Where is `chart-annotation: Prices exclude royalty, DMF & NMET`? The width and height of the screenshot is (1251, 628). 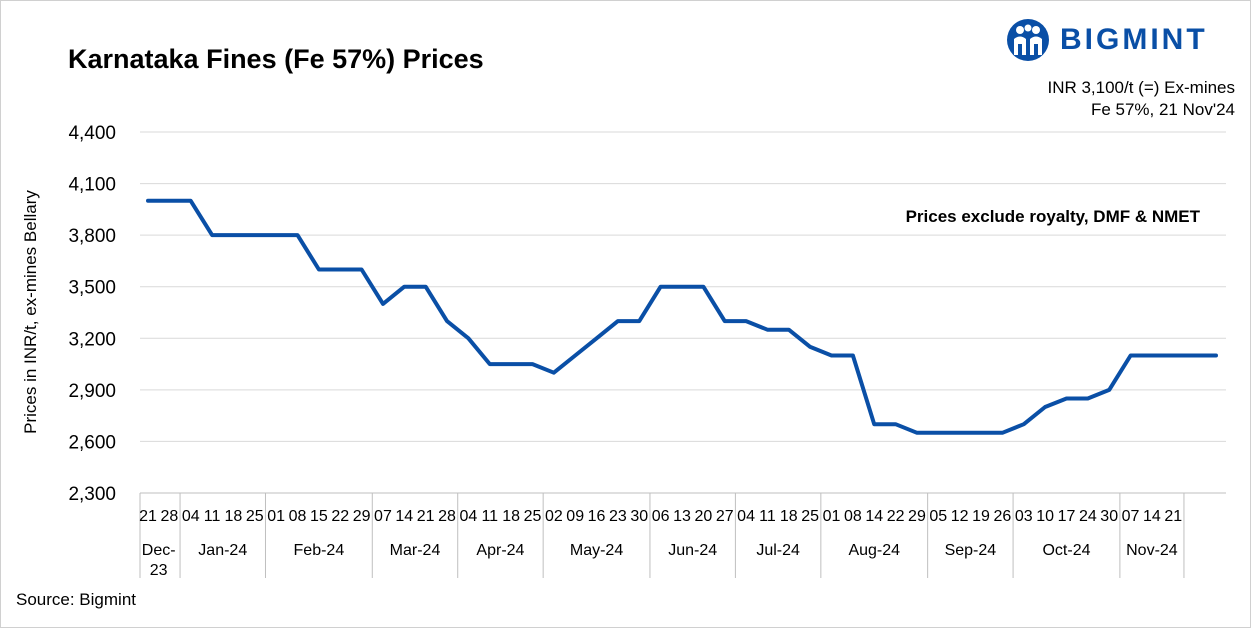
chart-annotation: Prices exclude royalty, DMF & NMET is located at coordinates (1053, 216).